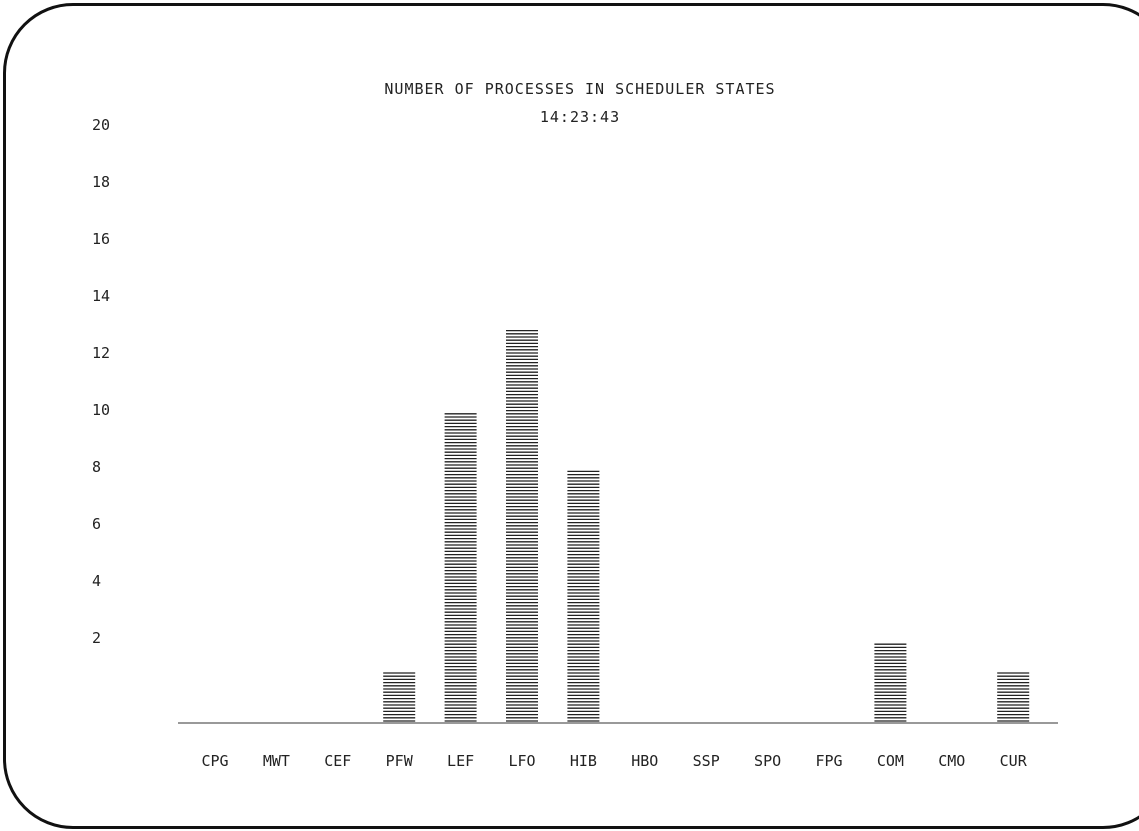 This screenshot has width=1139, height=831. What do you see at coordinates (399, 697) in the screenshot?
I see `bar-pfw` at bounding box center [399, 697].